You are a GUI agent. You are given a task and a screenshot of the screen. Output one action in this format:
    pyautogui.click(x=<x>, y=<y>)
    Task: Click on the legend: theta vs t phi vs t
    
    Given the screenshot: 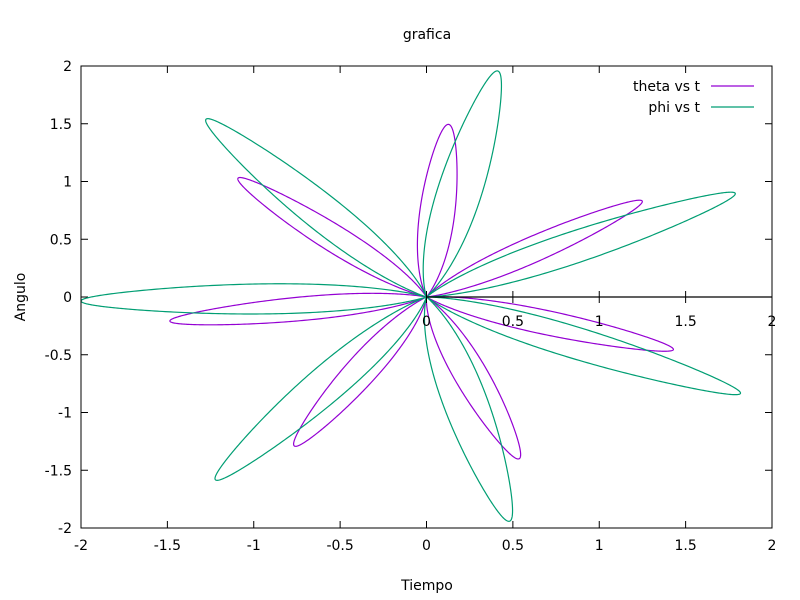 What is the action you would take?
    pyautogui.click(x=693, y=97)
    